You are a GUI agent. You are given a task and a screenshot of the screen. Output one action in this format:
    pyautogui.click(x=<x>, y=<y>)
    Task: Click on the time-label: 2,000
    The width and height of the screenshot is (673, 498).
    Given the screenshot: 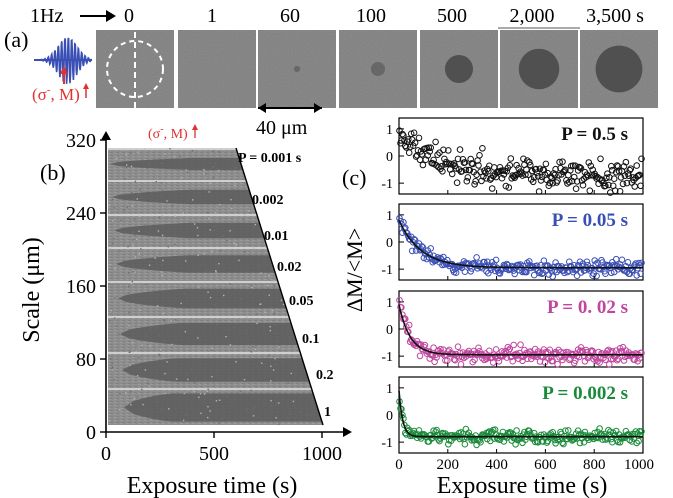 What is the action you would take?
    pyautogui.click(x=532, y=16)
    